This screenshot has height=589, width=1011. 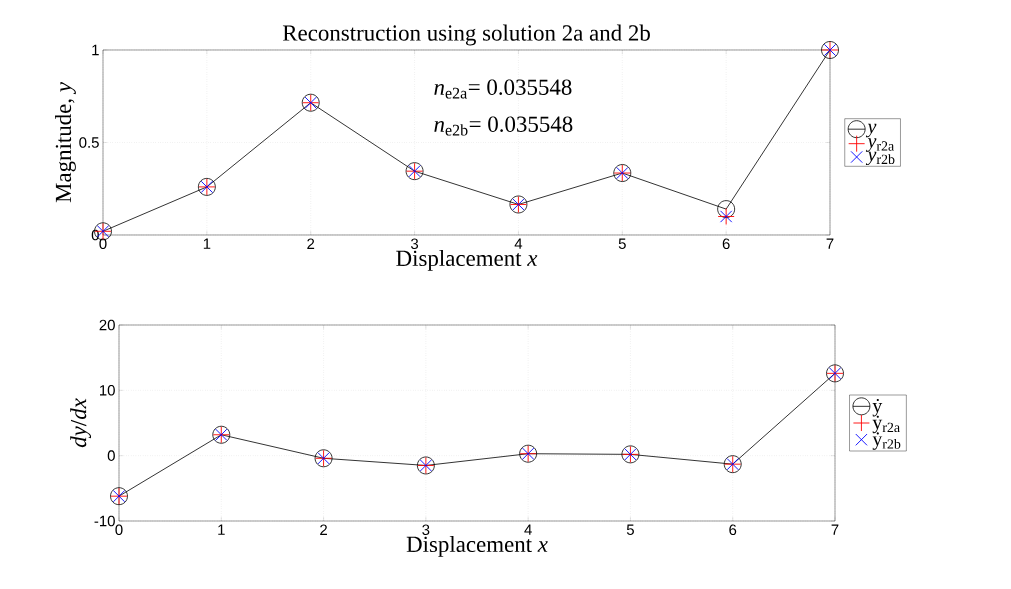 What do you see at coordinates (503, 126) in the screenshot?
I see `annotation: n$_{e2b}$= 0.035548` at bounding box center [503, 126].